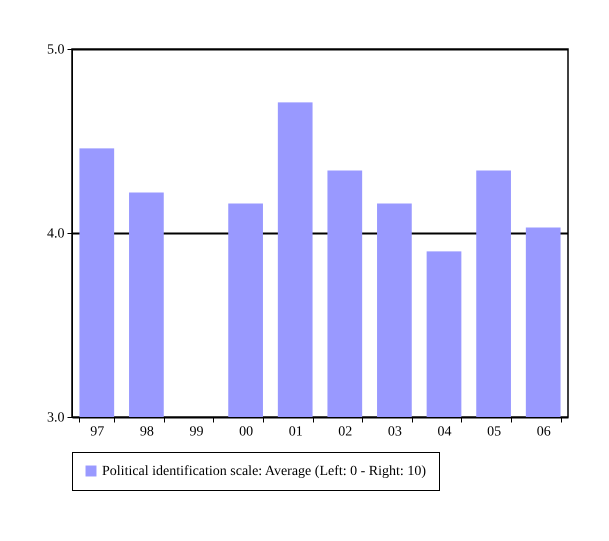  I want to click on x-tick-label: 03, so click(395, 432).